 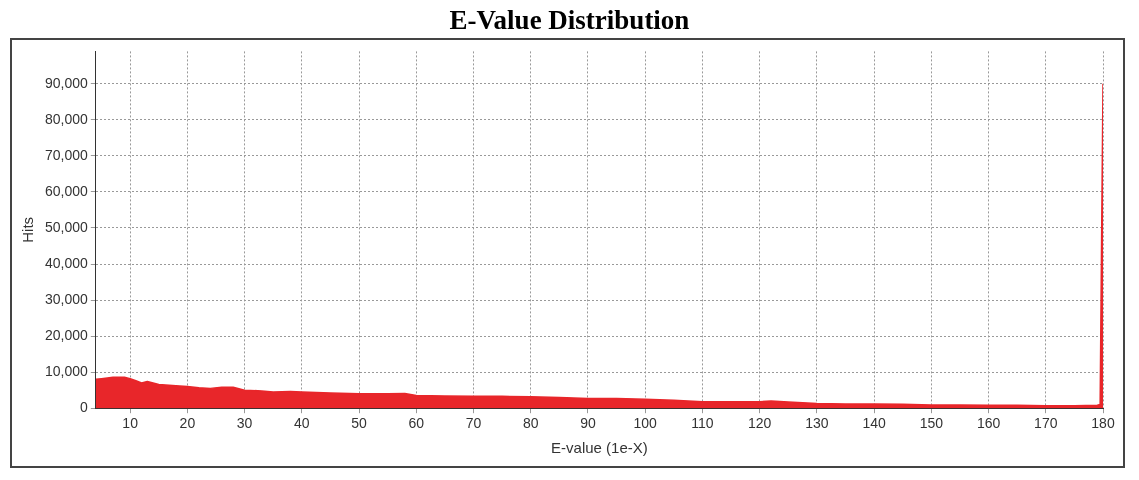 What do you see at coordinates (530, 423) in the screenshot?
I see `x-tick-label: 80` at bounding box center [530, 423].